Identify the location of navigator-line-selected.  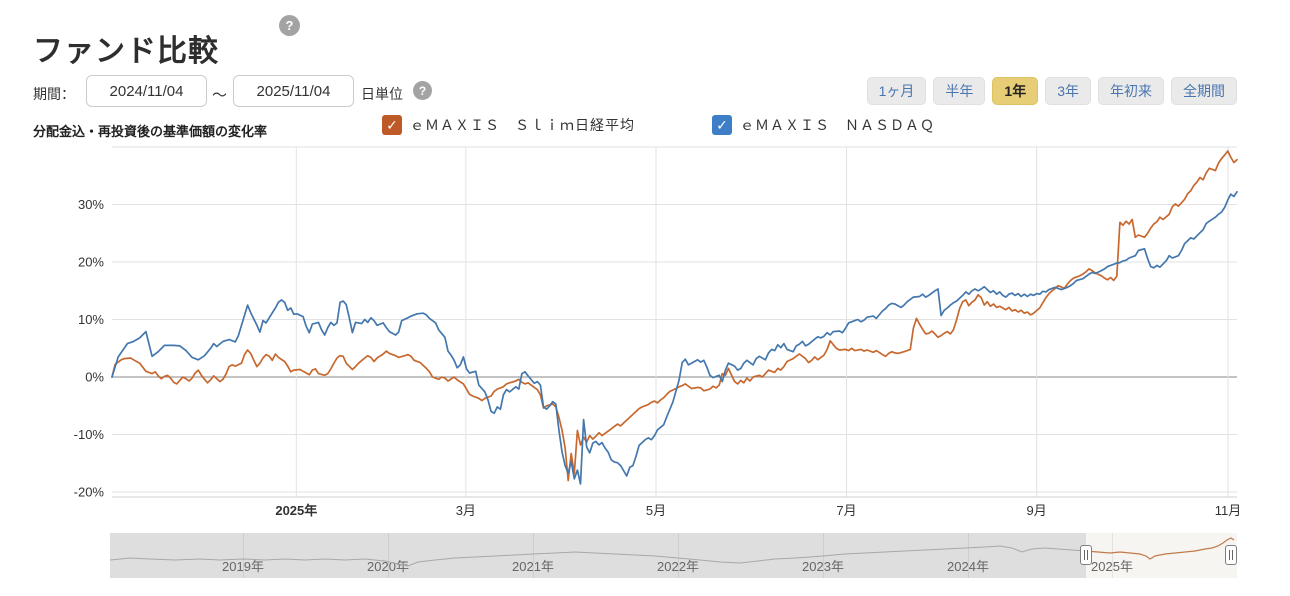
(1160, 548).